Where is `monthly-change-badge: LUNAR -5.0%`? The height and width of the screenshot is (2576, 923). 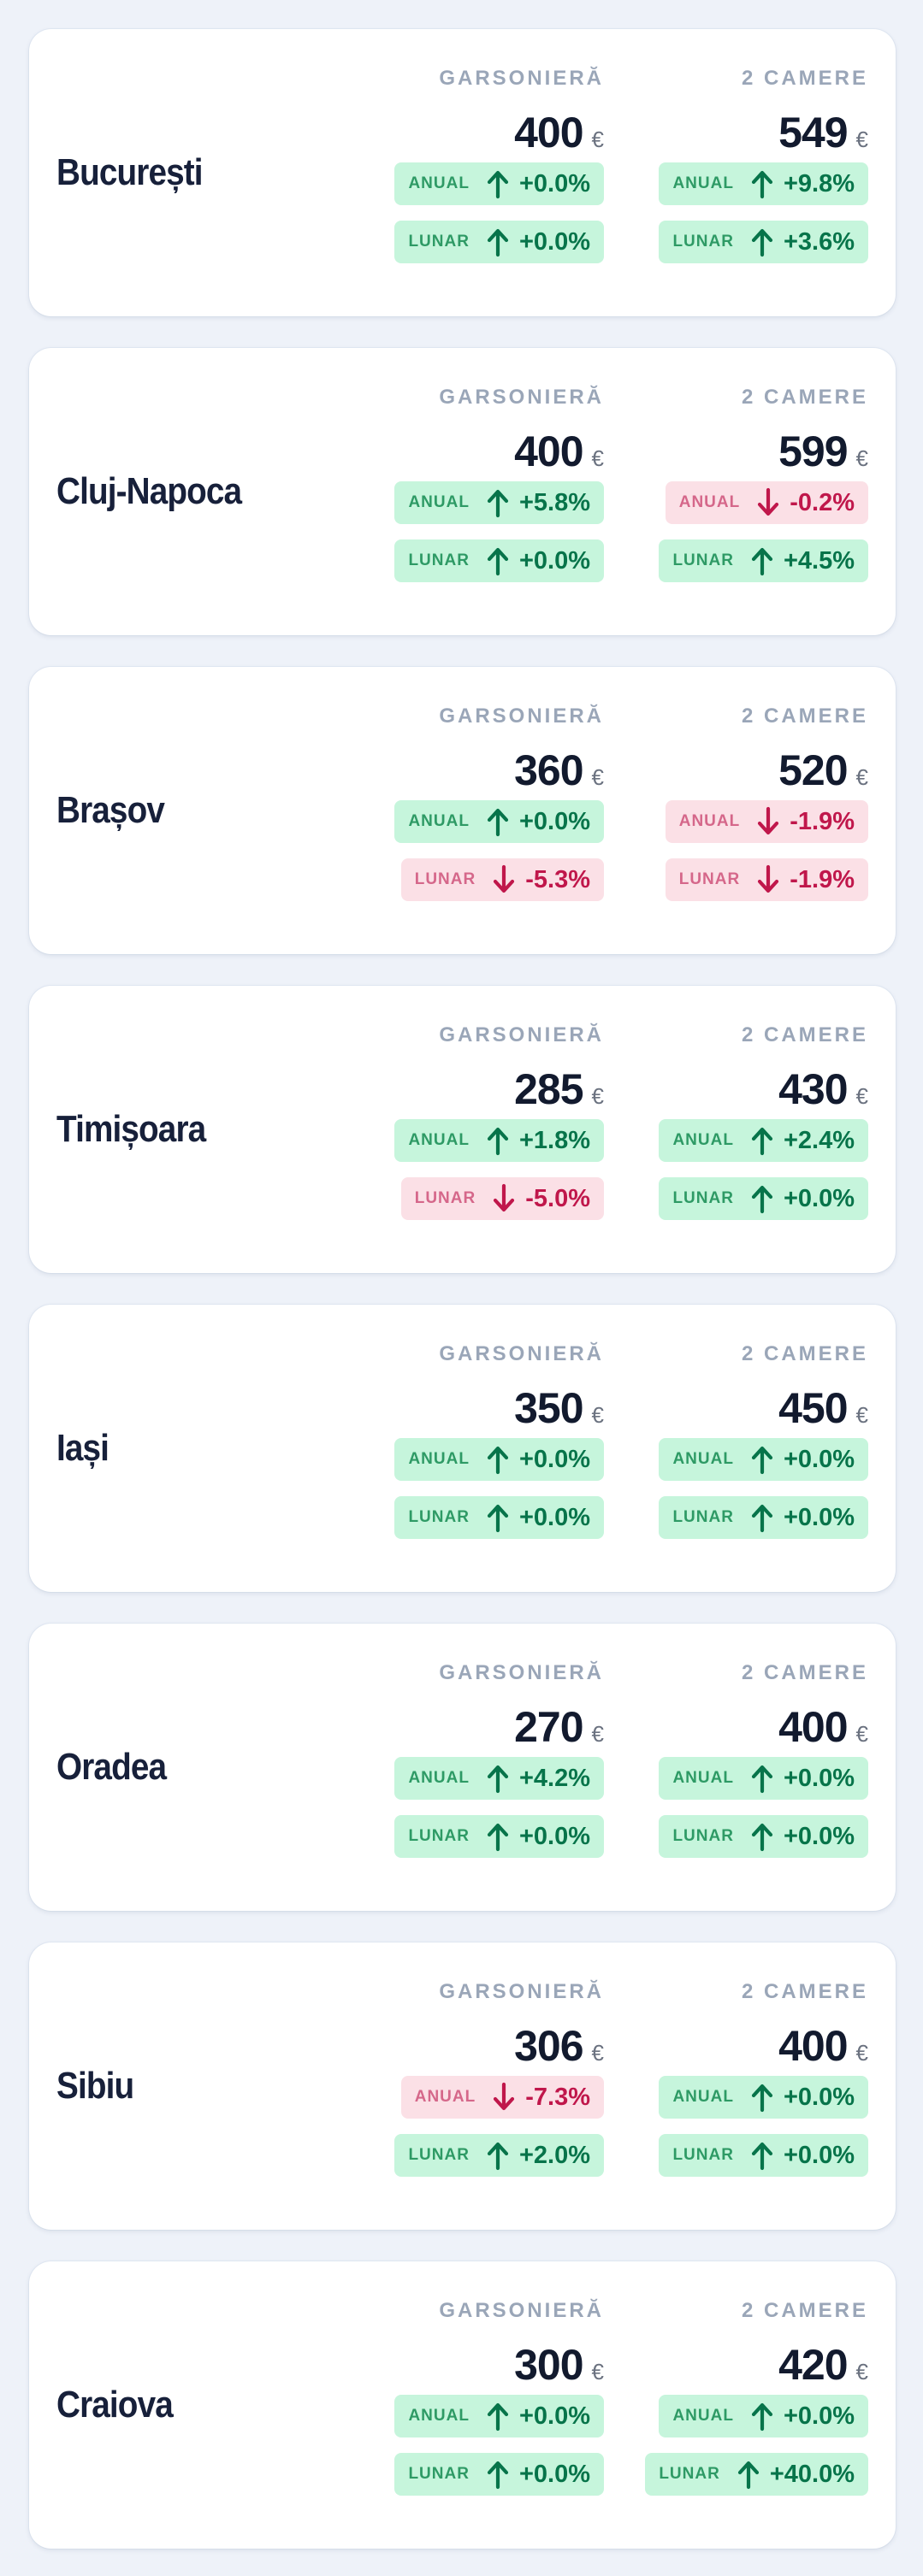 monthly-change-badge: LUNAR -5.0% is located at coordinates (502, 1198).